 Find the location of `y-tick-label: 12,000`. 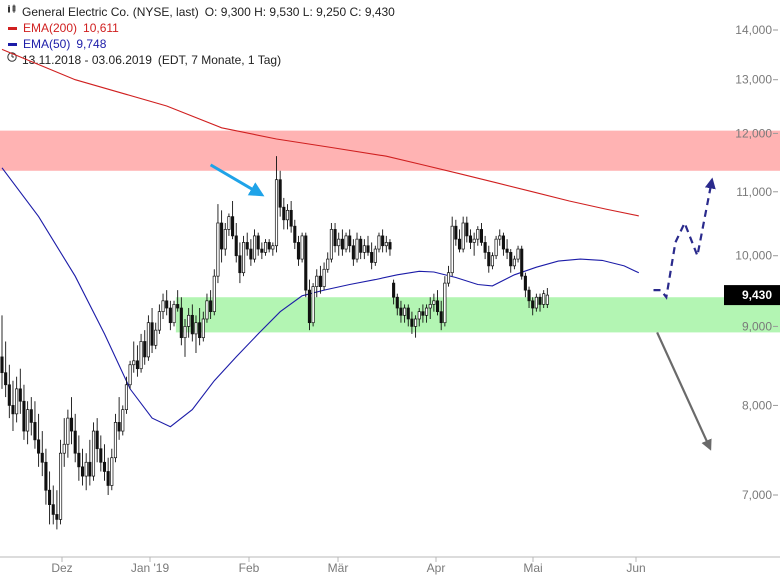

y-tick-label: 12,000 is located at coordinates (753, 133).